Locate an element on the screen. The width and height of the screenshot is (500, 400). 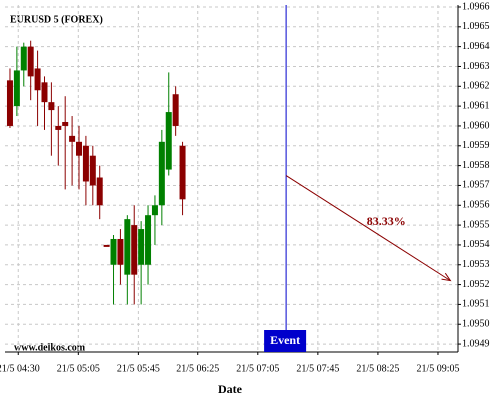
y-tick-label: 1.0949 is located at coordinates (476, 343).